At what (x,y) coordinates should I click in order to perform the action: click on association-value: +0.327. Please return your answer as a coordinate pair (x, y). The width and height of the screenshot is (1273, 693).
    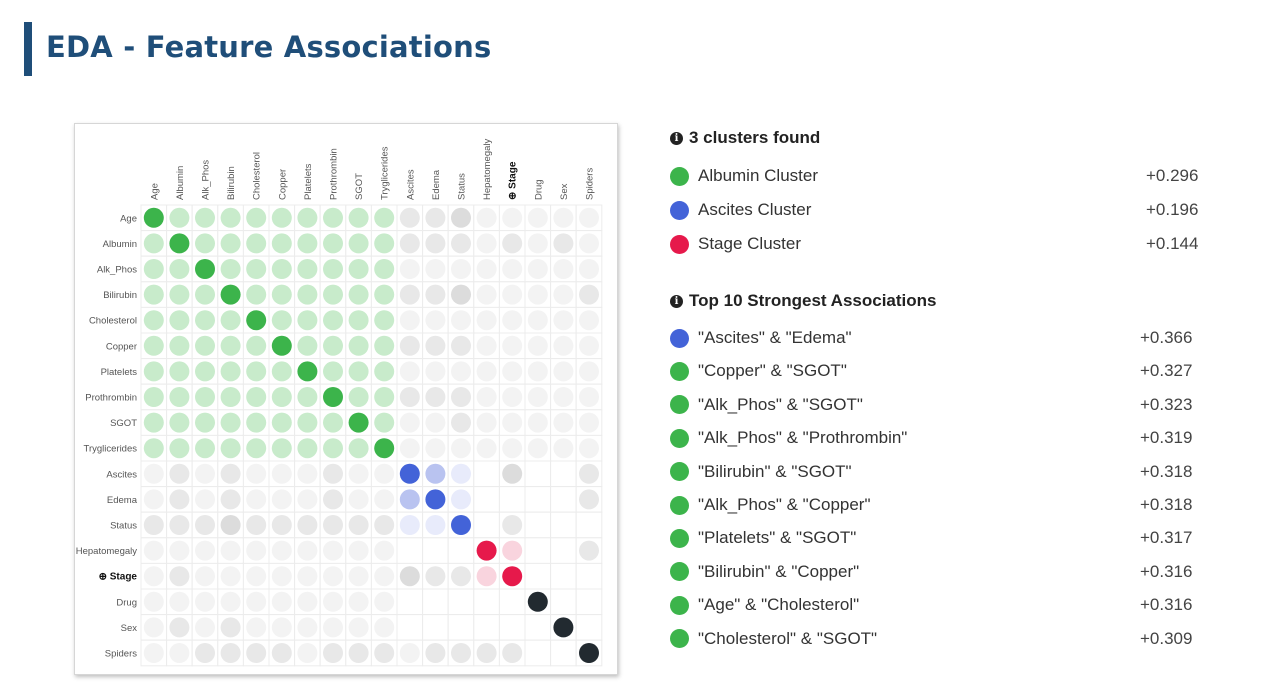
    Looking at the image, I should click on (1166, 371).